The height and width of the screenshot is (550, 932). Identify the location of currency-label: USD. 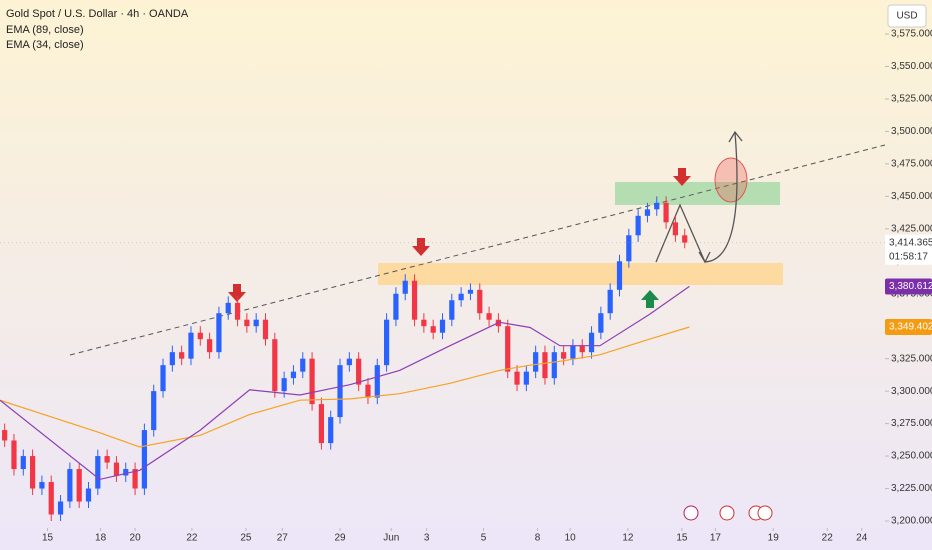
(906, 16).